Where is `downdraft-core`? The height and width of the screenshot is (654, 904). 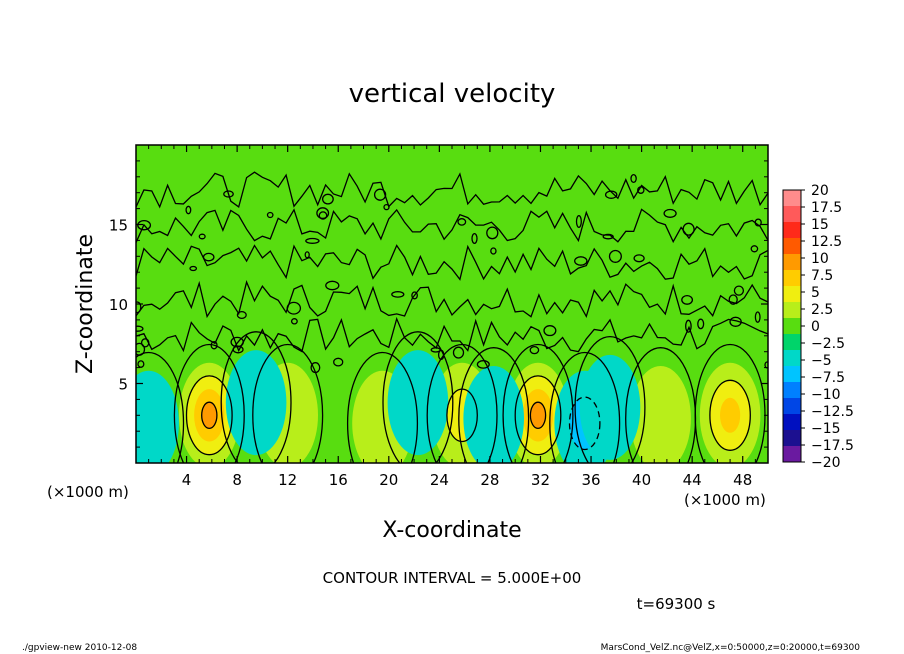
downdraft-core is located at coordinates (610, 407).